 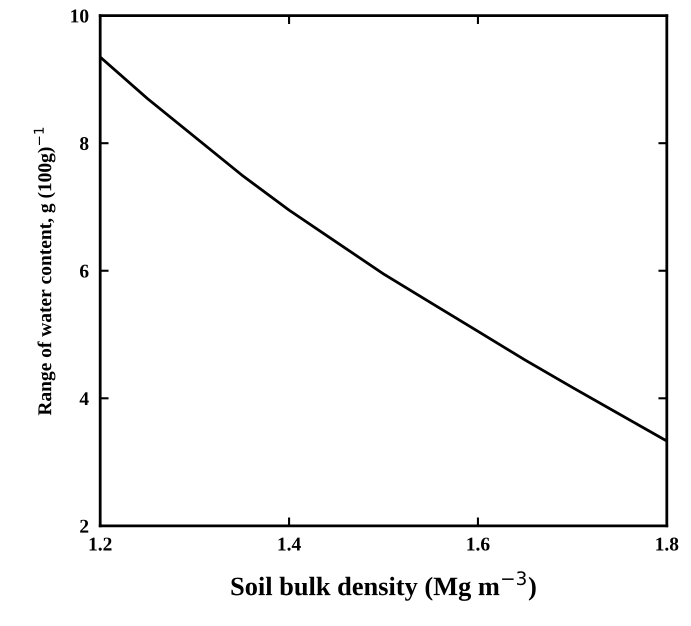 What do you see at coordinates (45, 272) in the screenshot?
I see `y-axis-title: Range of water content, g (100g)$^{−1}$` at bounding box center [45, 272].